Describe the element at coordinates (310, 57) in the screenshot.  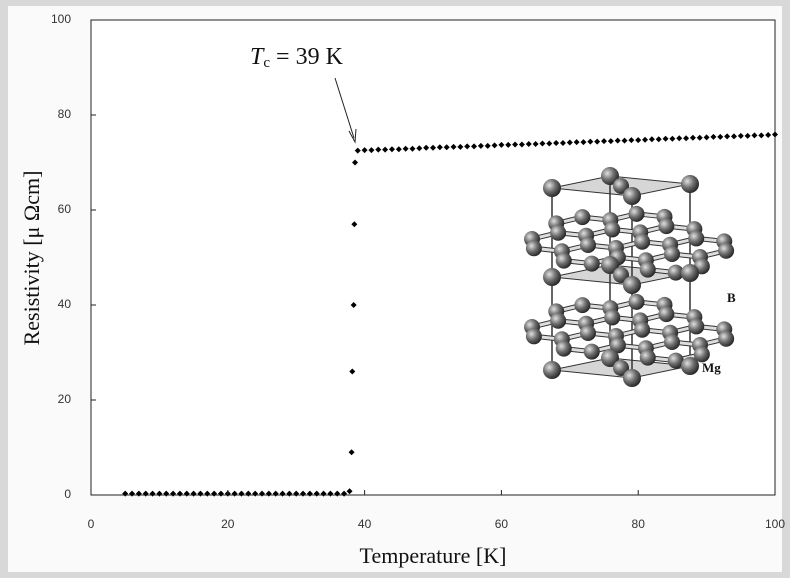
I see `annotation-text: = 39 K` at that location.